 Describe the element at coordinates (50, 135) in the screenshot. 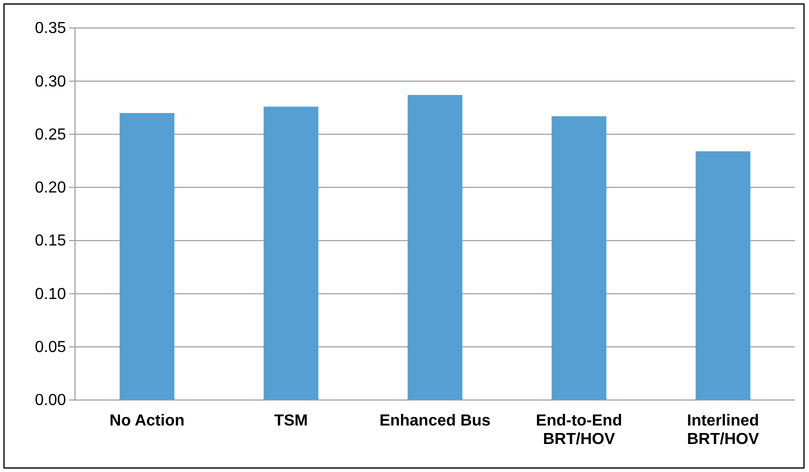

I see `y-tick-label: 0.25` at that location.